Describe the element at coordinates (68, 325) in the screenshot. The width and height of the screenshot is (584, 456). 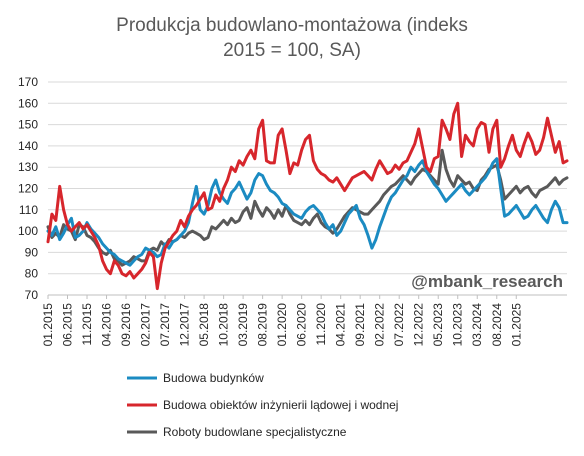
I see `x-tick-label: 06.2015` at that location.